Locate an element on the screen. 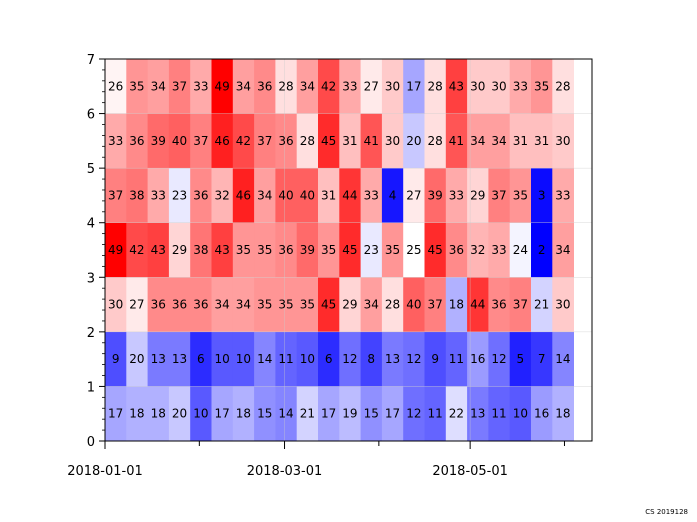  cell-value-label: 38 is located at coordinates (136, 195).